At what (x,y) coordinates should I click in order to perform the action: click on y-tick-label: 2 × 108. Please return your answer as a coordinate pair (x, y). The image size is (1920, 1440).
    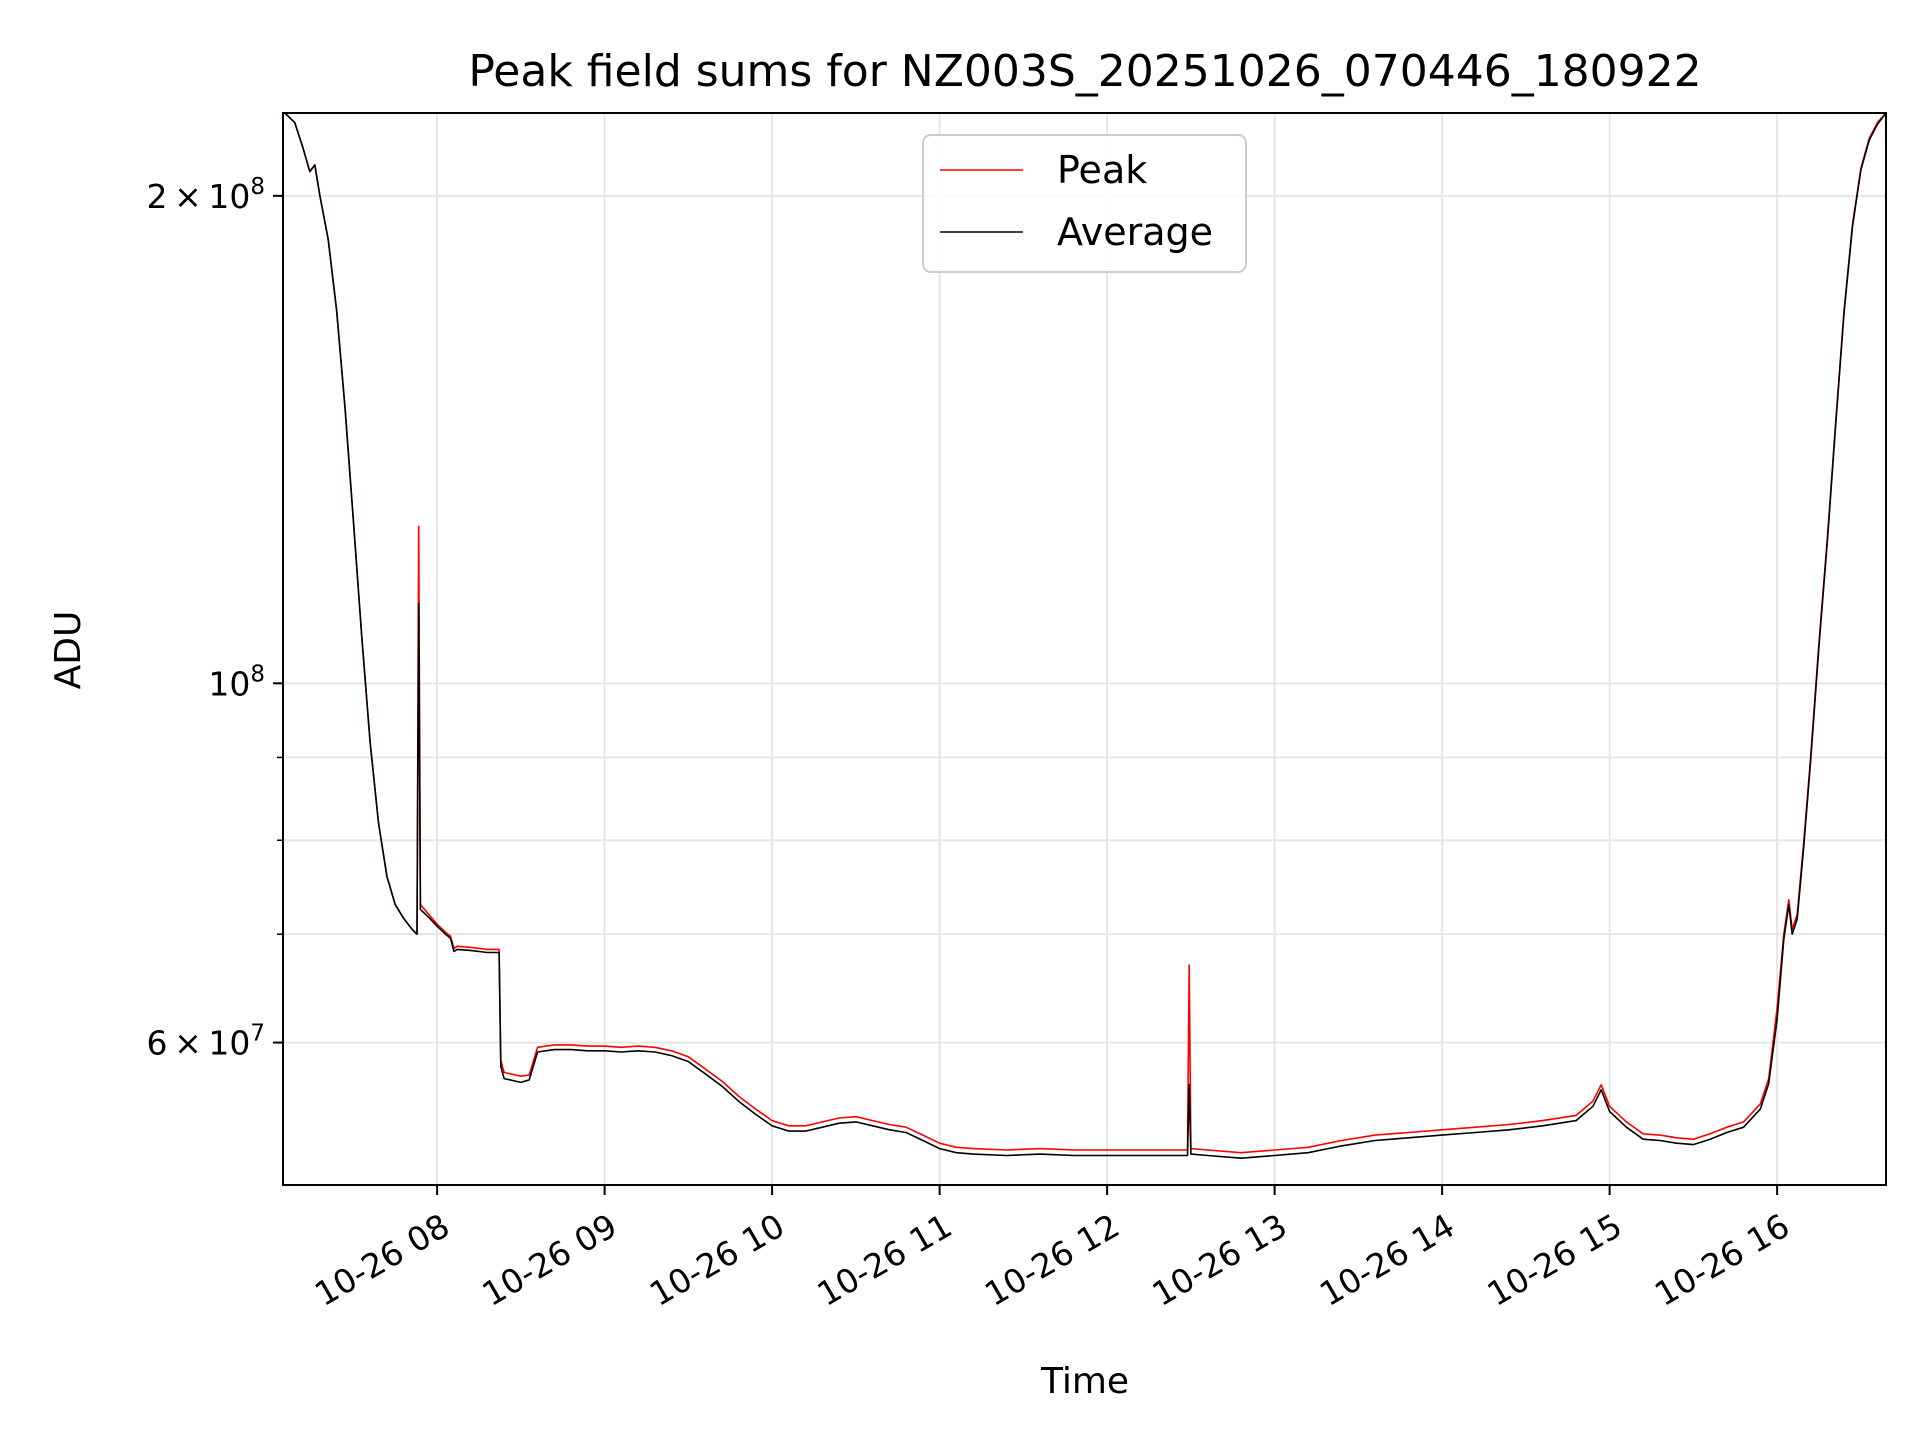
    Looking at the image, I should click on (206, 195).